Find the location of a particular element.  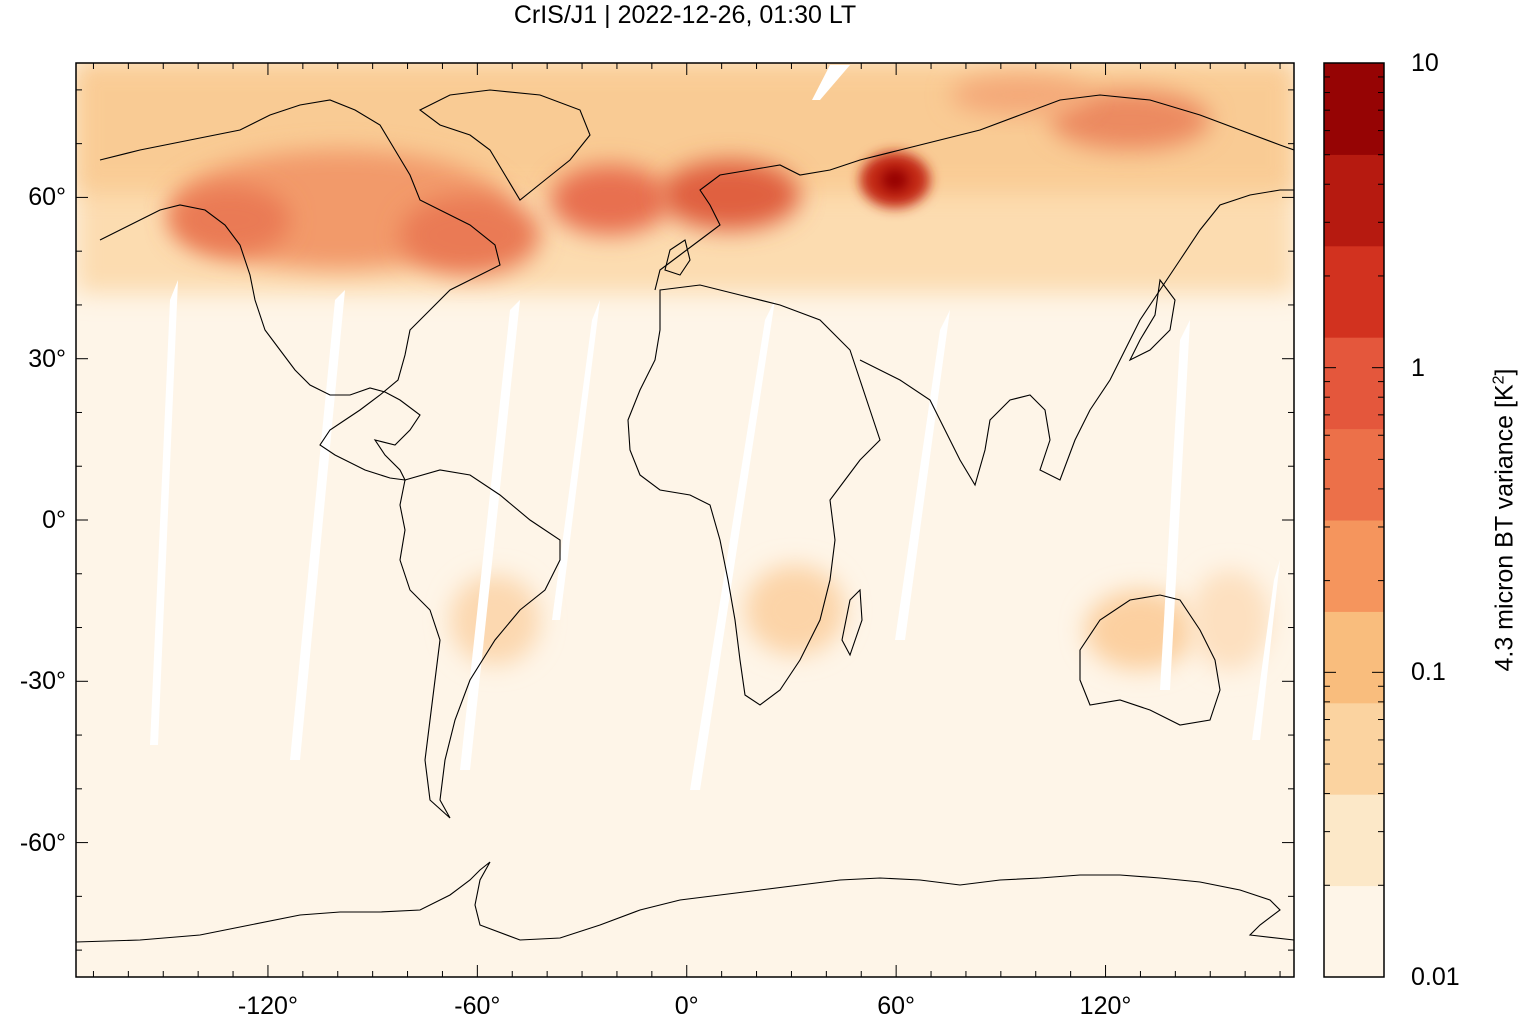

y-tick-label: 60° is located at coordinates (47, 197).